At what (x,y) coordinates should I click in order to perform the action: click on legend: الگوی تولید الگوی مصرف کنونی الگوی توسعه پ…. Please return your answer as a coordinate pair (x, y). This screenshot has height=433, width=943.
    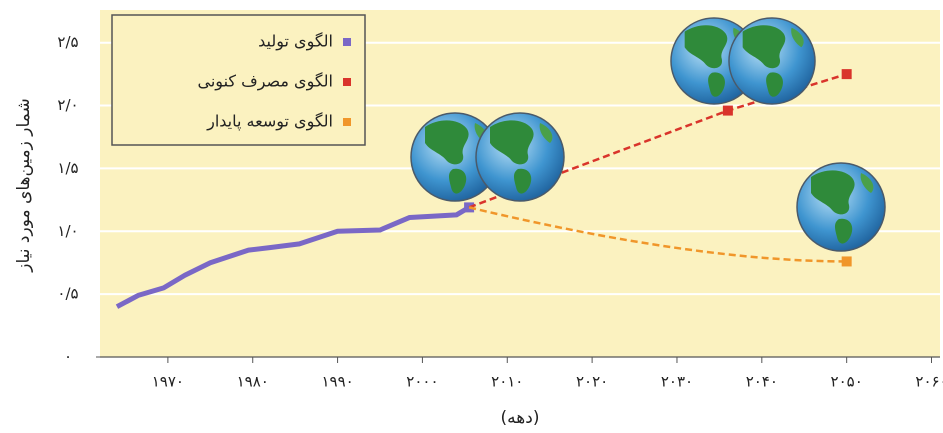
    Looking at the image, I should click on (238, 80).